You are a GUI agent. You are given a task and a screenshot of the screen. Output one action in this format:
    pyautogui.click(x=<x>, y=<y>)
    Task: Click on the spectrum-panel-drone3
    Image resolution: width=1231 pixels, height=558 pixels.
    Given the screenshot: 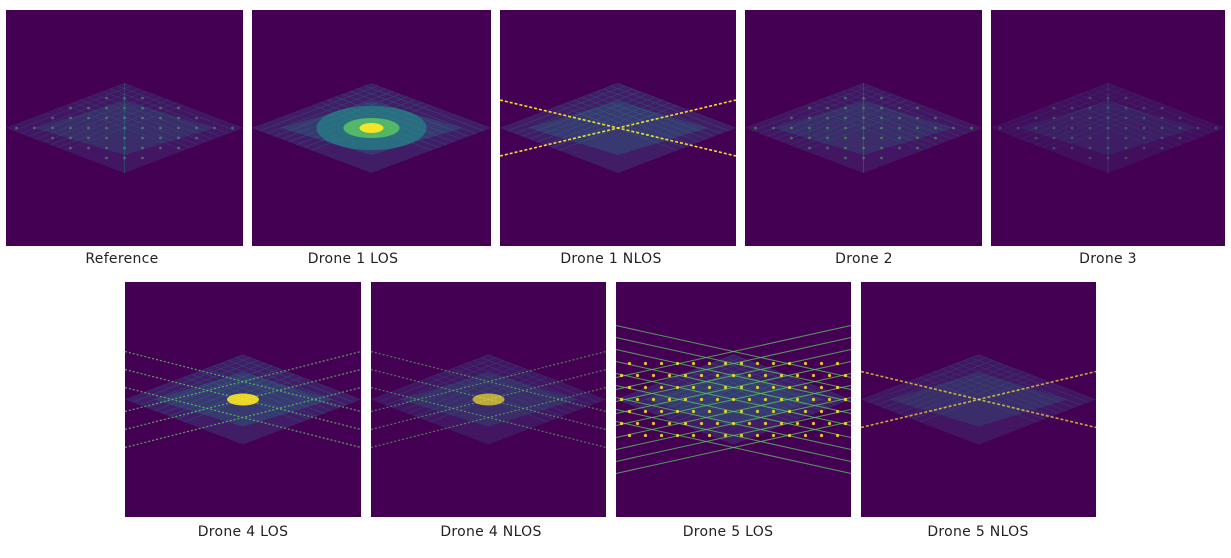 What is the action you would take?
    pyautogui.click(x=1108, y=128)
    